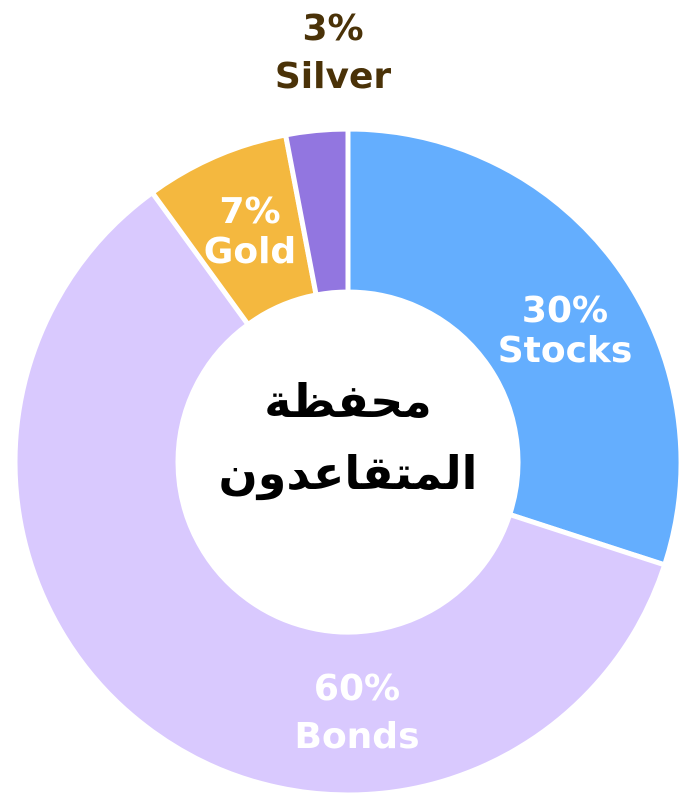 The height and width of the screenshot is (795, 681). Describe the element at coordinates (565, 350) in the screenshot. I see `category-label: Stocks` at that location.